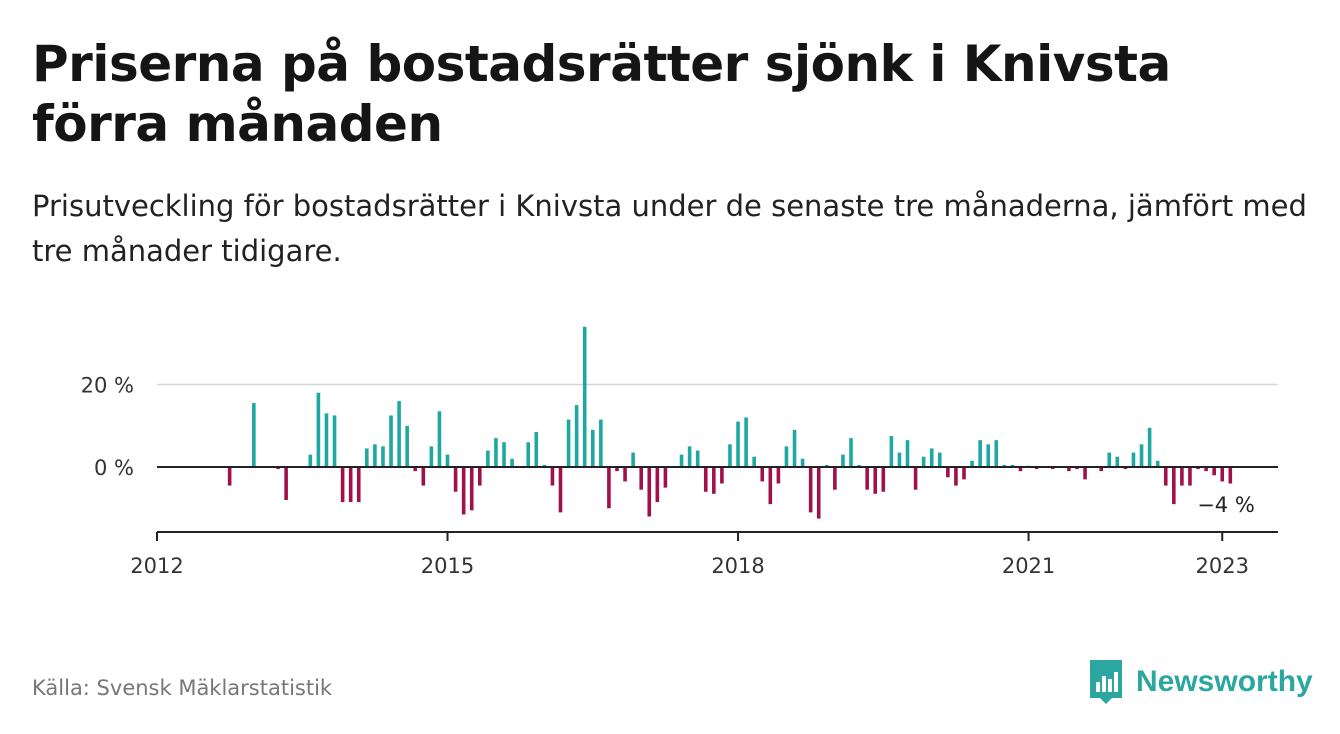 This screenshot has width=1340, height=734. What do you see at coordinates (689, 555) in the screenshot?
I see `x-axis-ticks: 2012 2015 2018 2021 2023` at bounding box center [689, 555].